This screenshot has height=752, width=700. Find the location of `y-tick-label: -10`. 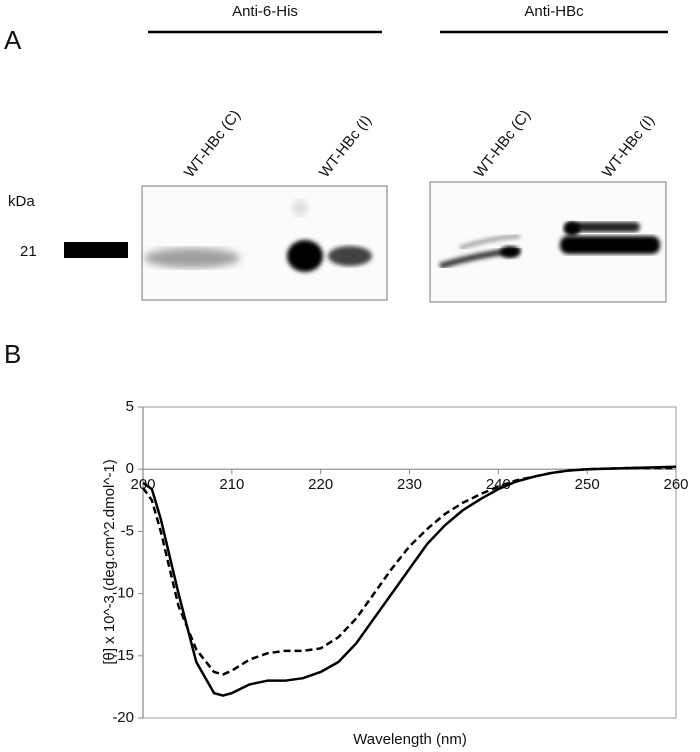

y-tick-label: -10 is located at coordinates (123, 593).